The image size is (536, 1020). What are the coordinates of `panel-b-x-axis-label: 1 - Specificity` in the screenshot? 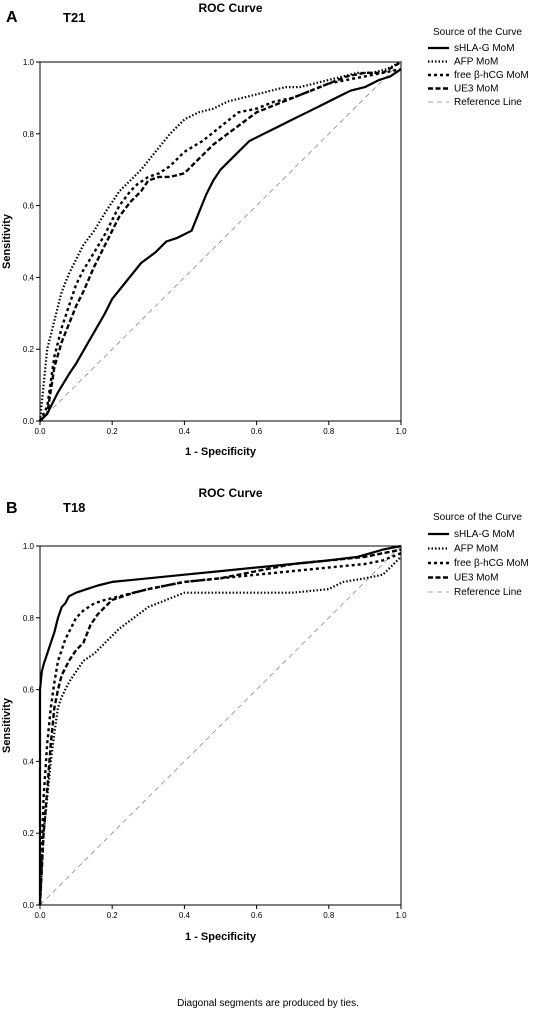 It's located at (221, 937).